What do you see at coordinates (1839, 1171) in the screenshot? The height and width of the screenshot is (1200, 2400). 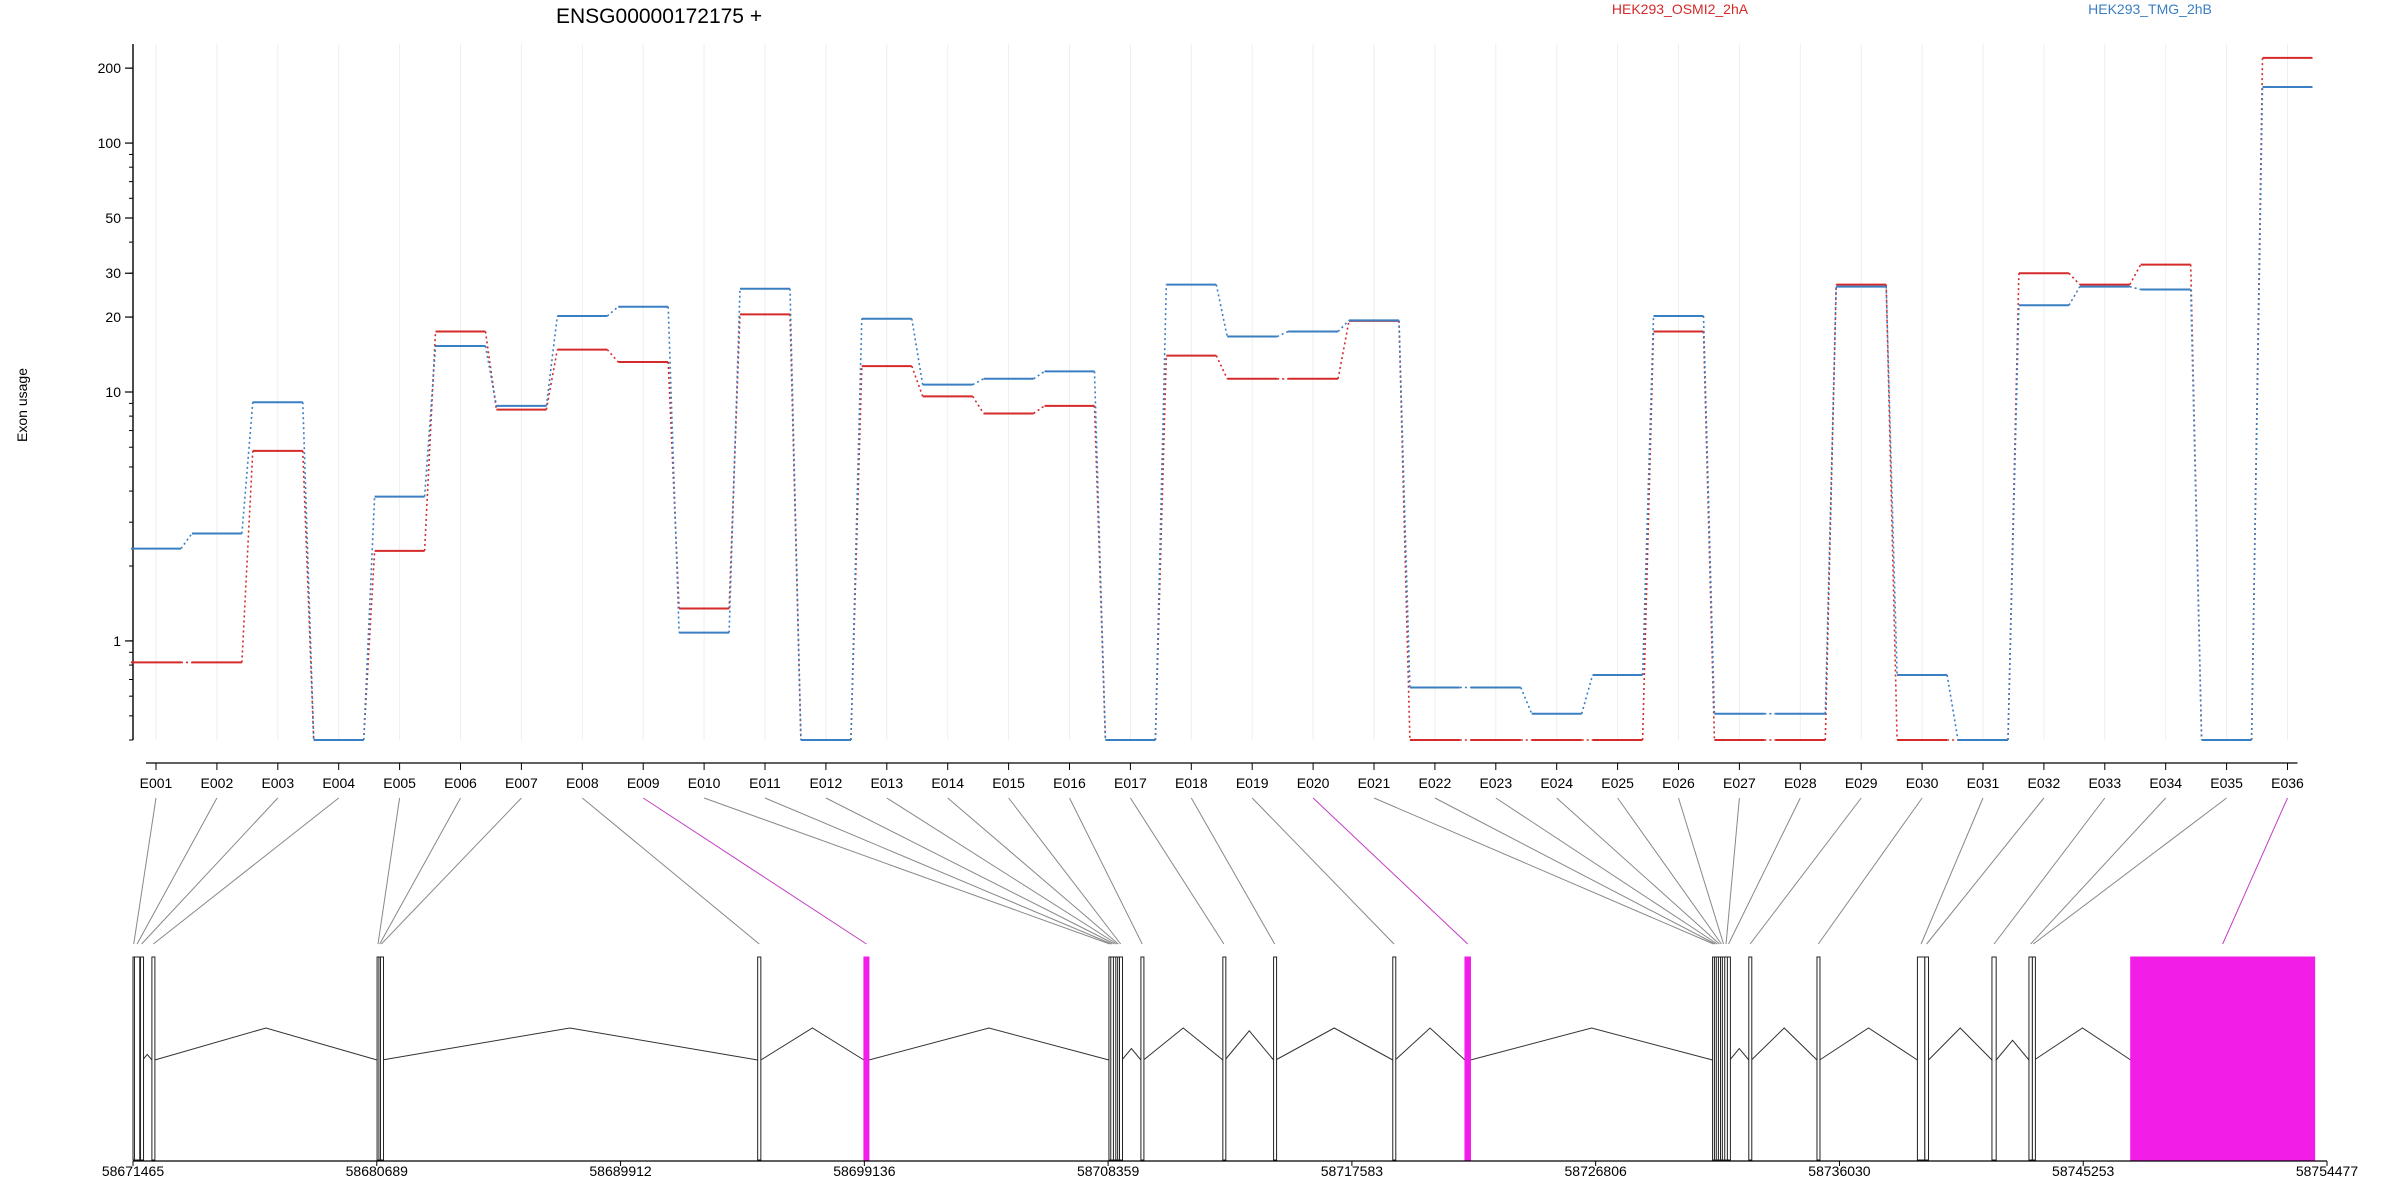 I see `coordinate-label: 58736030` at bounding box center [1839, 1171].